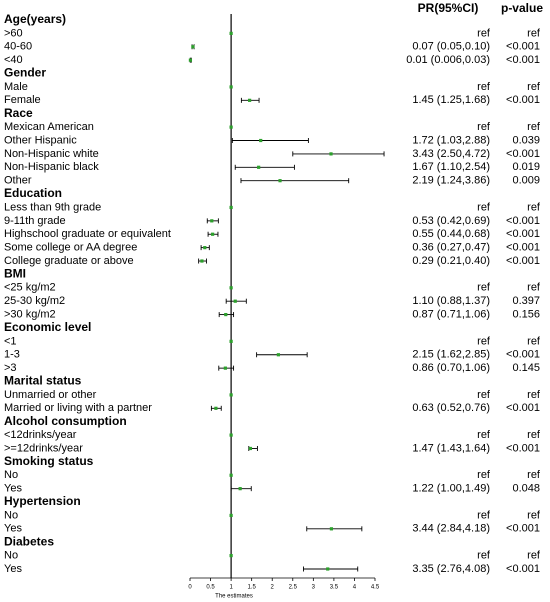  I want to click on pr-label: 0.53 (0.42,0.69), so click(451, 221).